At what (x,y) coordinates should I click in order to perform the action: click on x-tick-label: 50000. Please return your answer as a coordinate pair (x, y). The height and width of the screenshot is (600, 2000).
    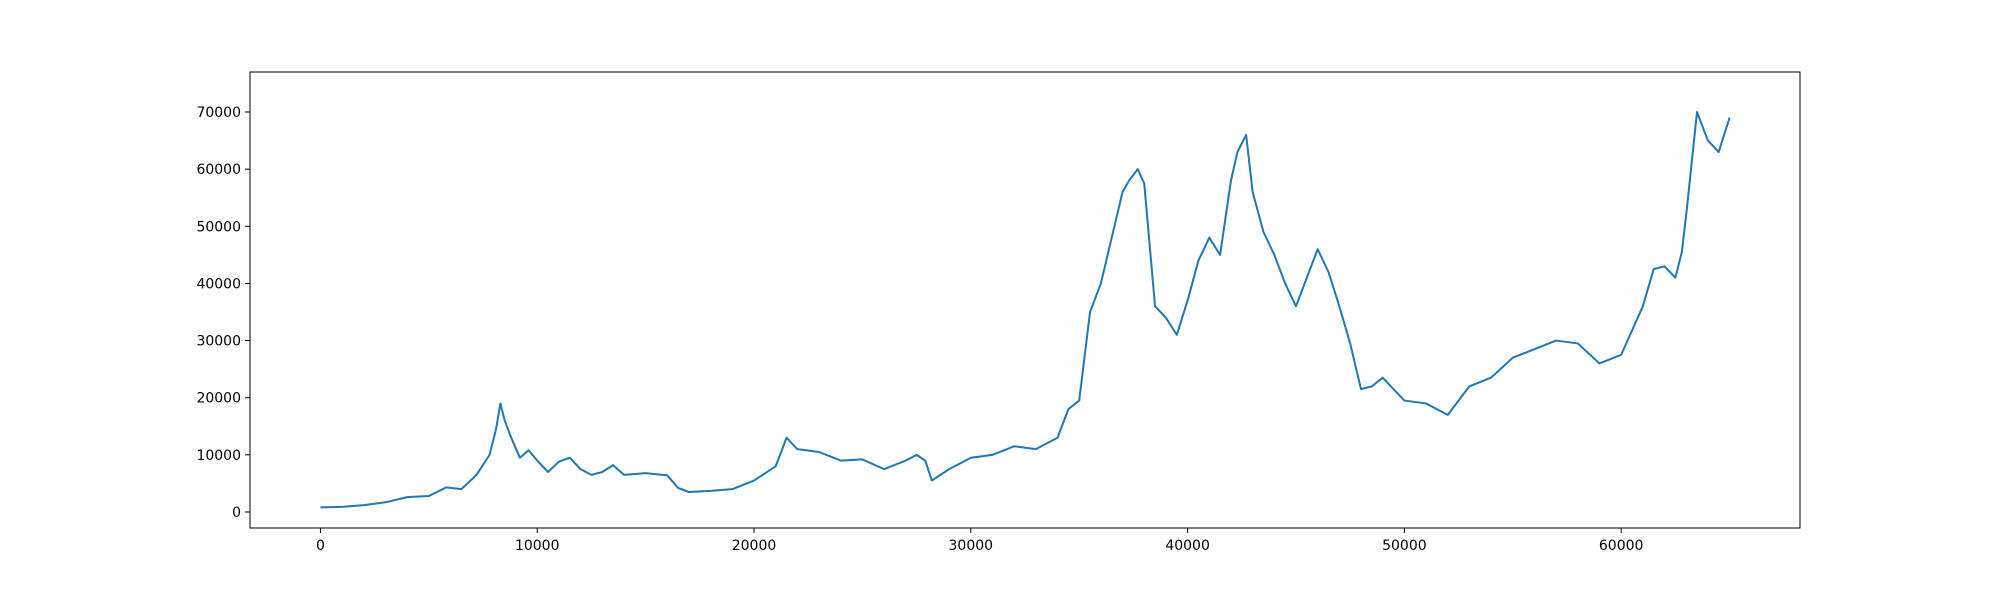
    Looking at the image, I should click on (1404, 546).